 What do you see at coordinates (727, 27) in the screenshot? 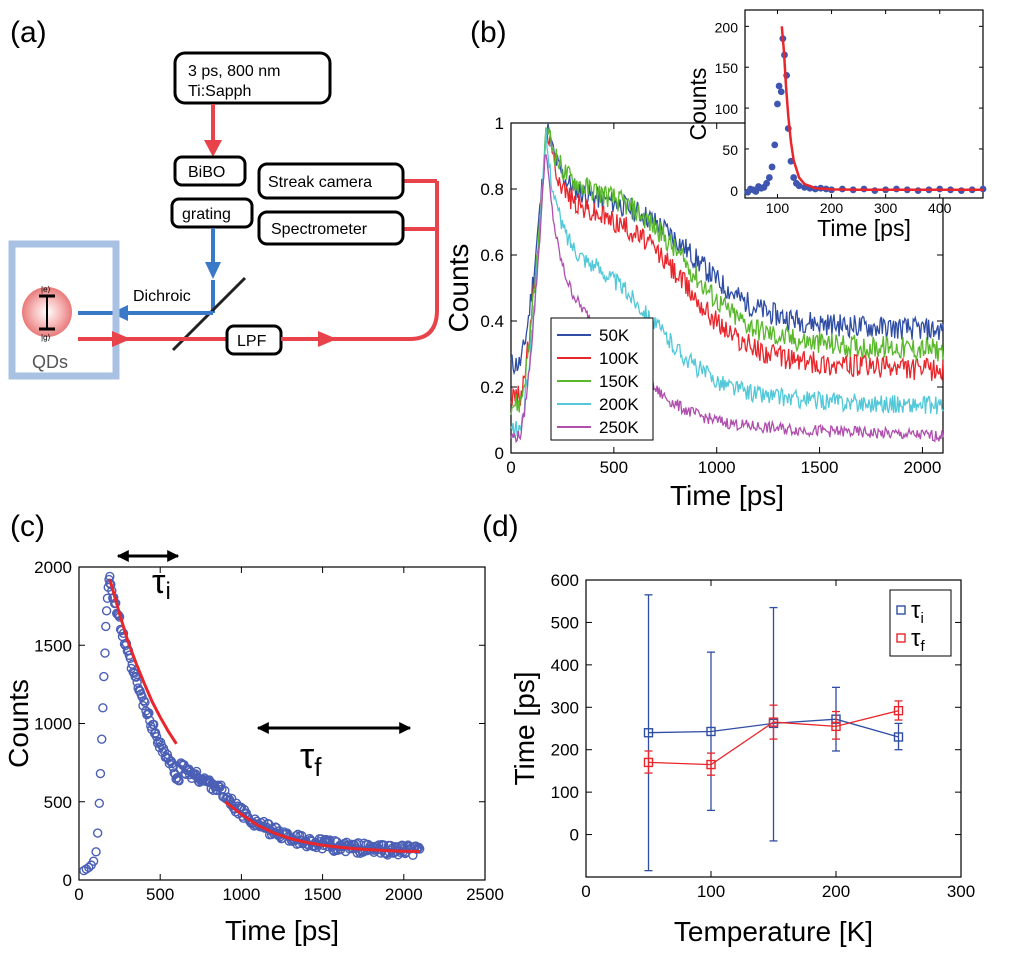
I see `y-tick-label: 200` at bounding box center [727, 27].